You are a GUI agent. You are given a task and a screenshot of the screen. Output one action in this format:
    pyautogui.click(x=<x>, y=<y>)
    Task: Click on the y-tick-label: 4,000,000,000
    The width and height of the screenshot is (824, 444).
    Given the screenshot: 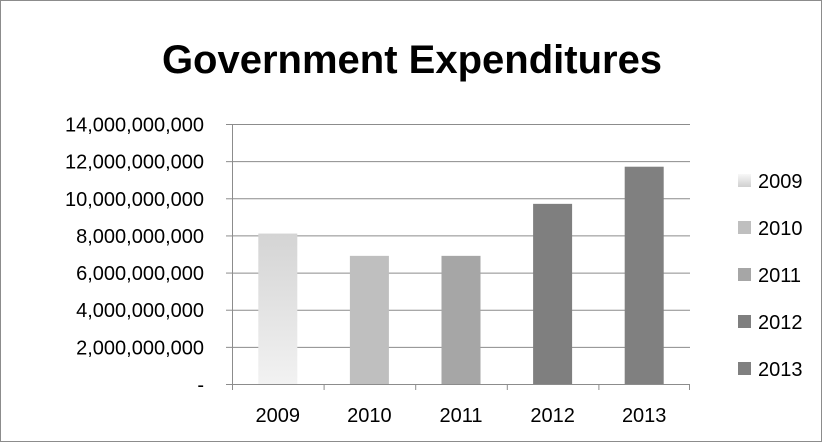 What is the action you would take?
    pyautogui.click(x=140, y=311)
    